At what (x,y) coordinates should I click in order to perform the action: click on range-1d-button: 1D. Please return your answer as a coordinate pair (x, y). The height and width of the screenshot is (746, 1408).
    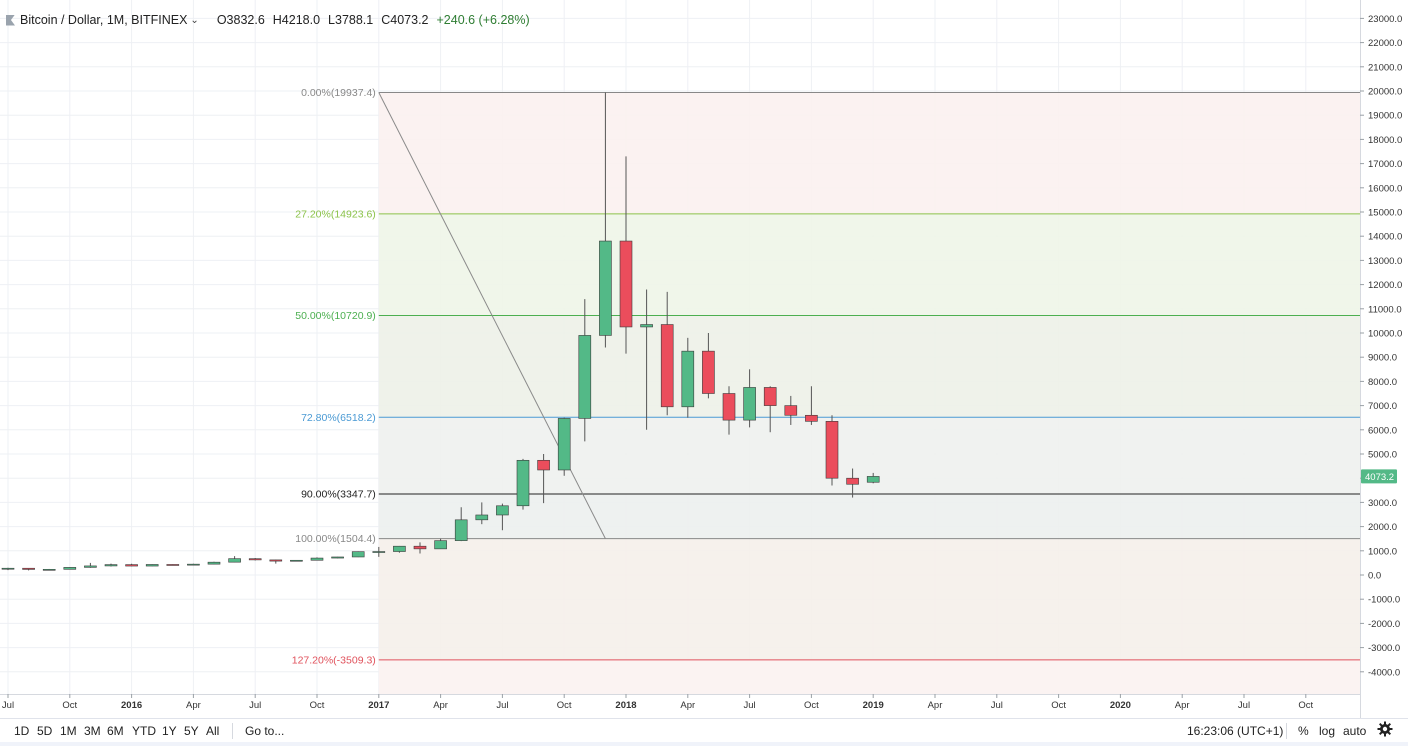
    Looking at the image, I should click on (22, 731).